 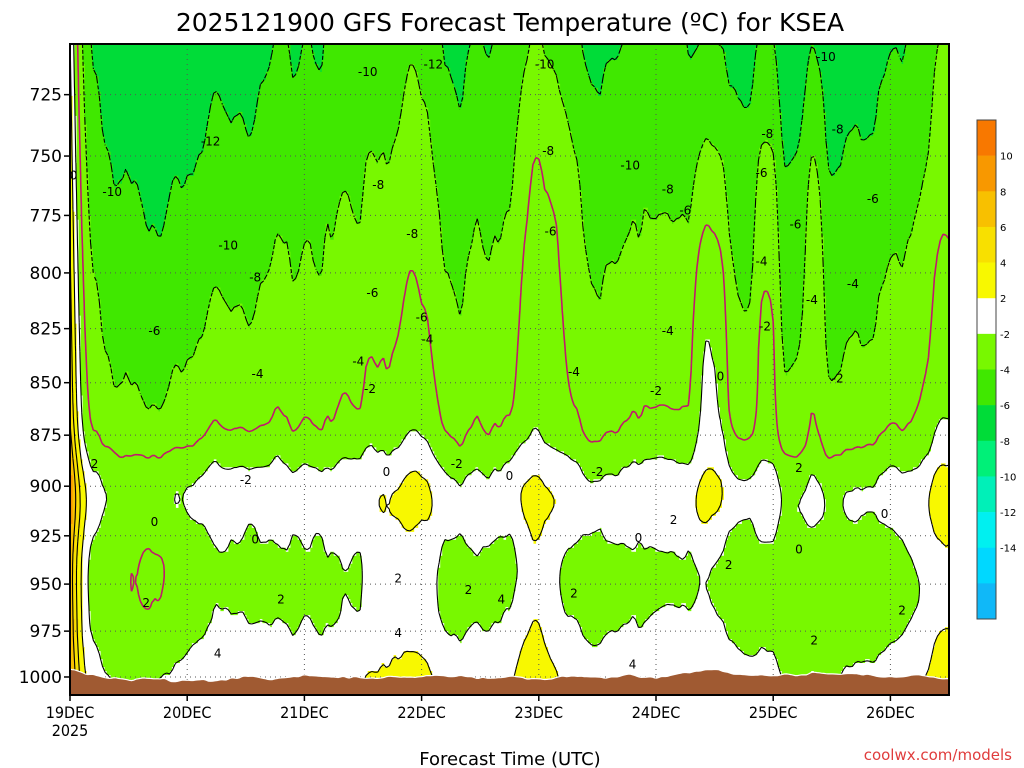 What do you see at coordinates (1003, 299) in the screenshot?
I see `colorbar-label-4: 2` at bounding box center [1003, 299].